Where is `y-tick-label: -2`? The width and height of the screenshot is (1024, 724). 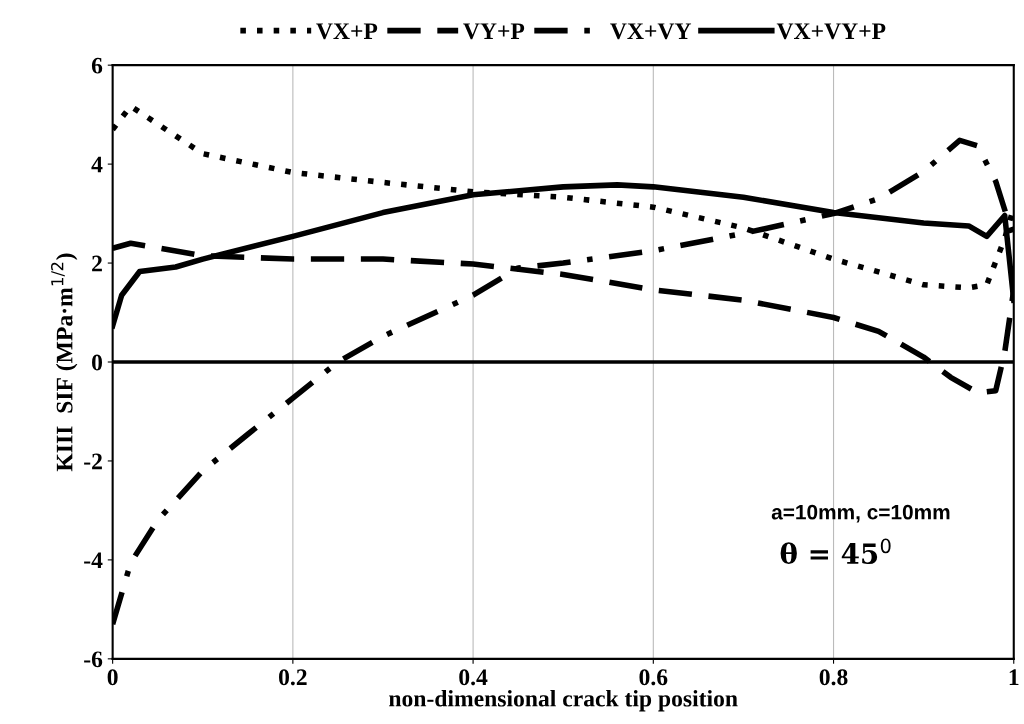
y-tick-label: -2 is located at coordinates (93, 461).